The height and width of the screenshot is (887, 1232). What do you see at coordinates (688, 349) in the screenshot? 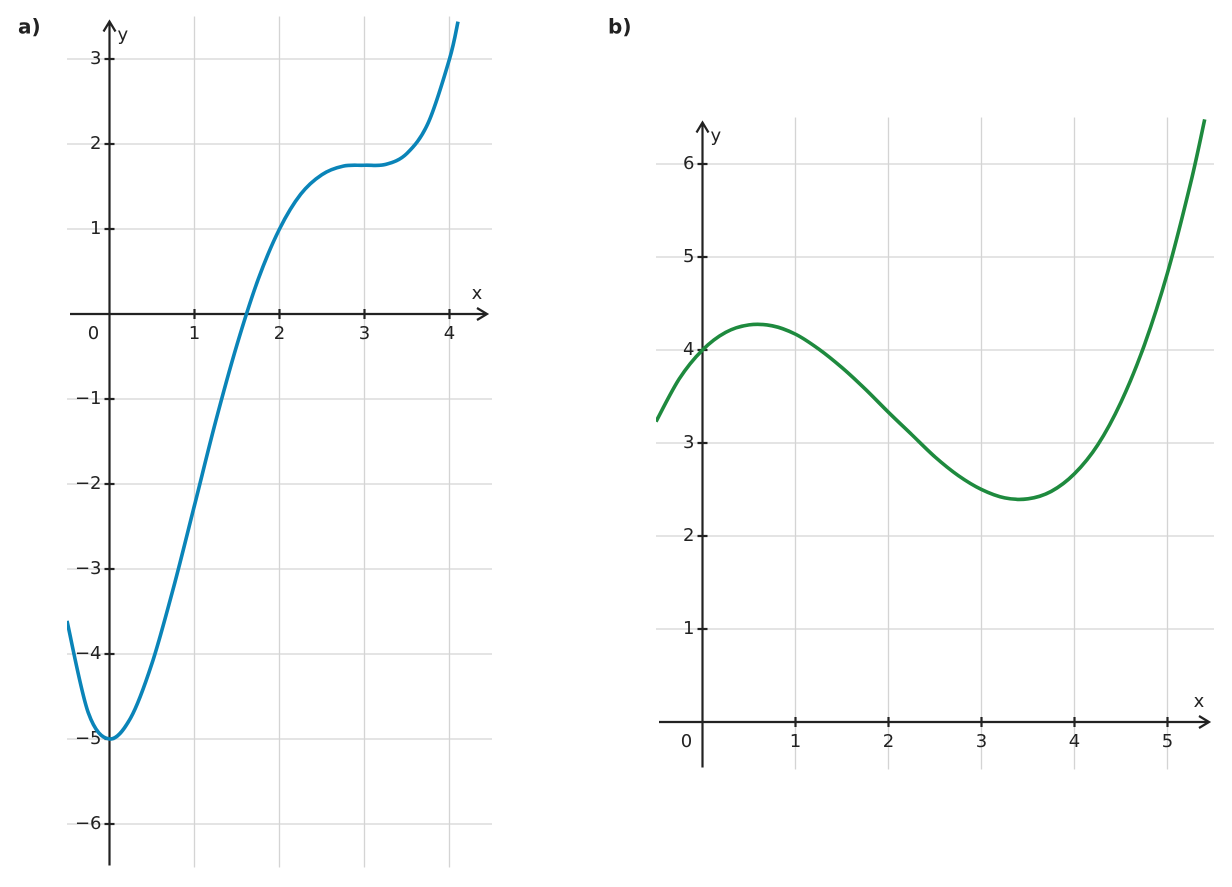
I see `y-tick-label: 4` at bounding box center [688, 349].